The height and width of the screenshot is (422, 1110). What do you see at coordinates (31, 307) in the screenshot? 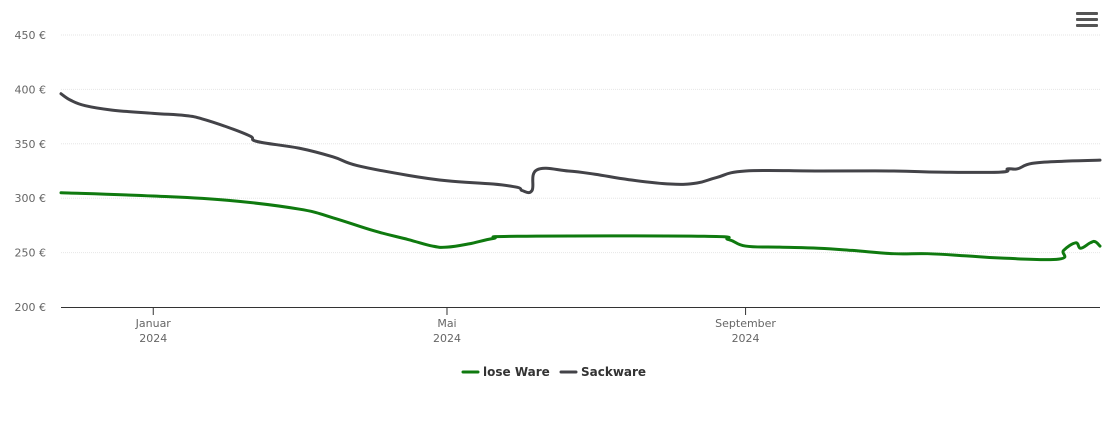
I see `y-tick-label: 200 €` at bounding box center [31, 307].